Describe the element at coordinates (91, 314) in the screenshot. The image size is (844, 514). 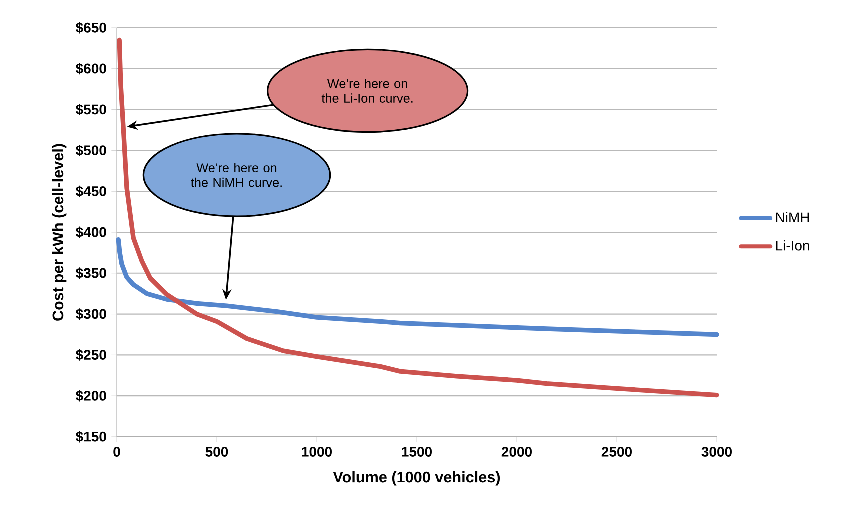
I see `y-tick-label: $300` at that location.